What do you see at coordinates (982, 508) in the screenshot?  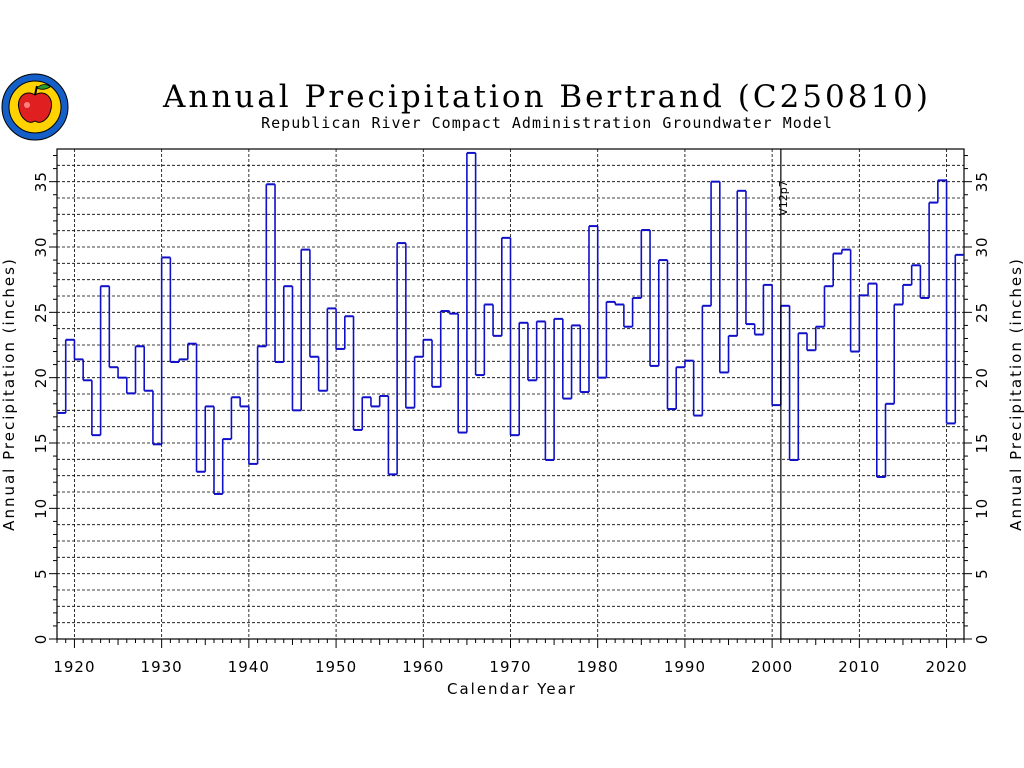 I see `y-tick-label-right: 10` at bounding box center [982, 508].